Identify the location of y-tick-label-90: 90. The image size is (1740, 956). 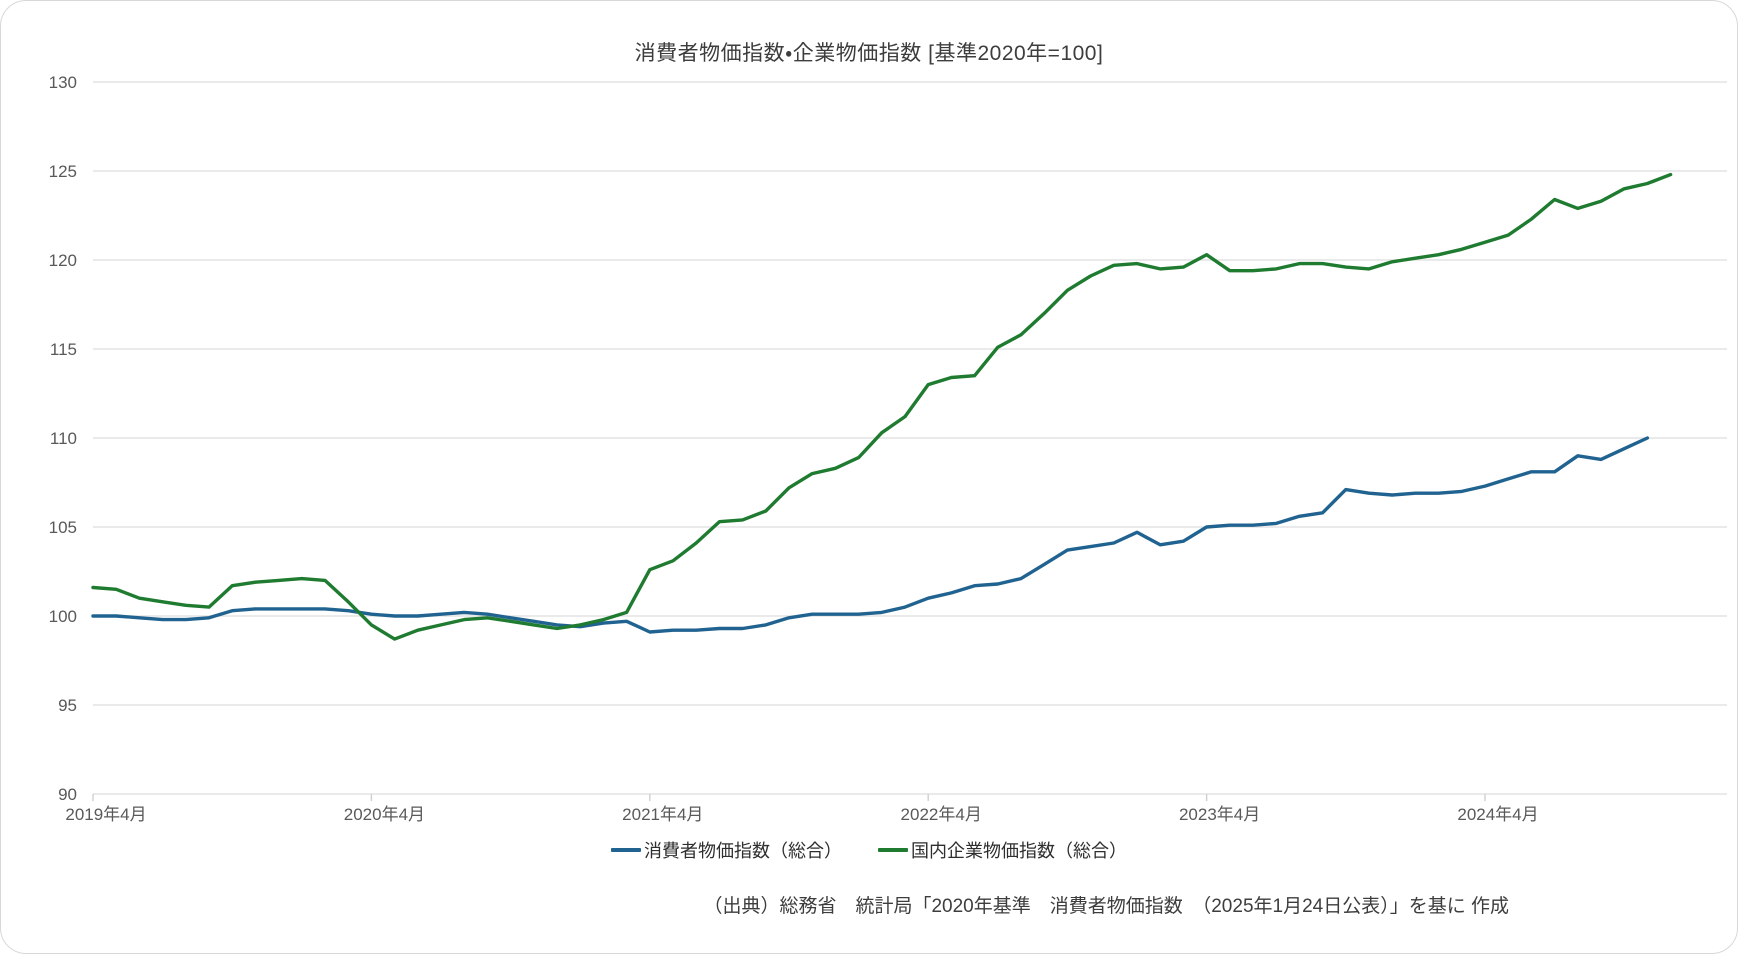
(67, 794).